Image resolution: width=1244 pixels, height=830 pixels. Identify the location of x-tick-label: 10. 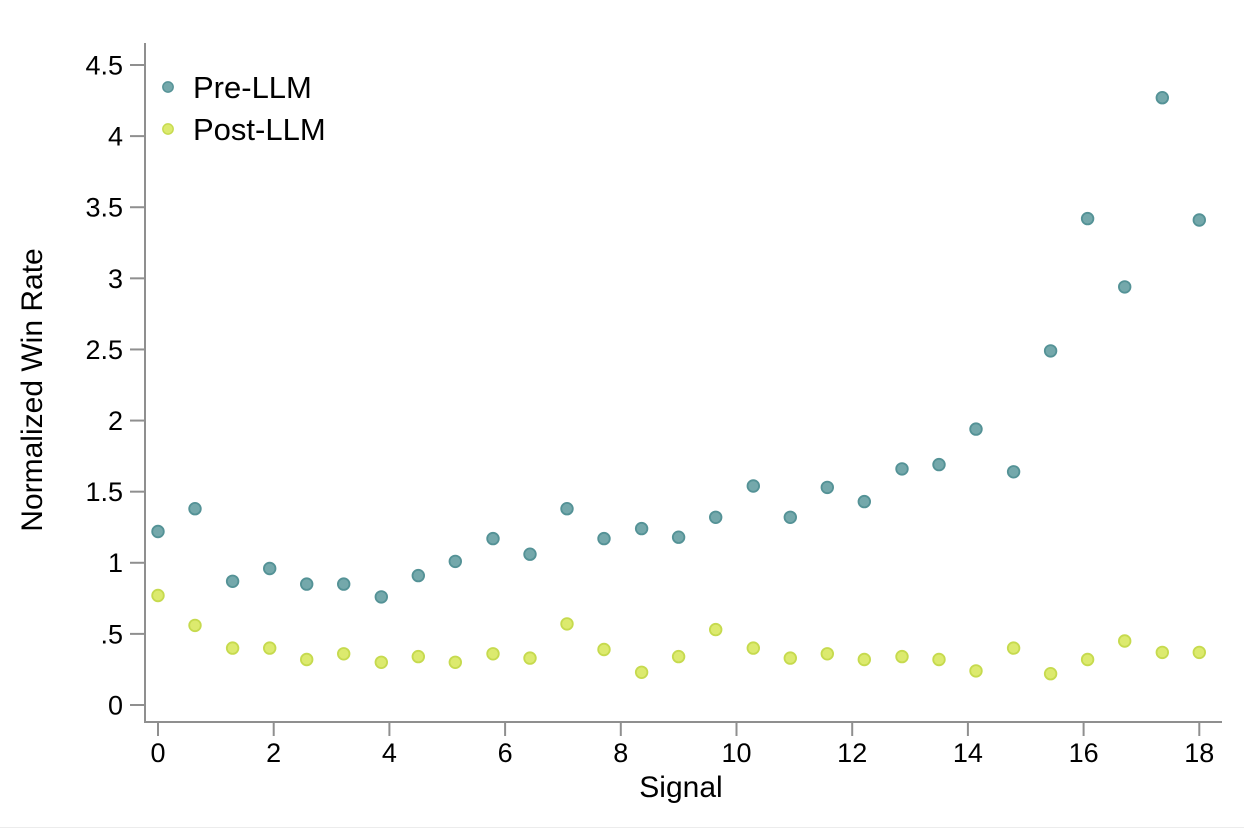
(736, 753).